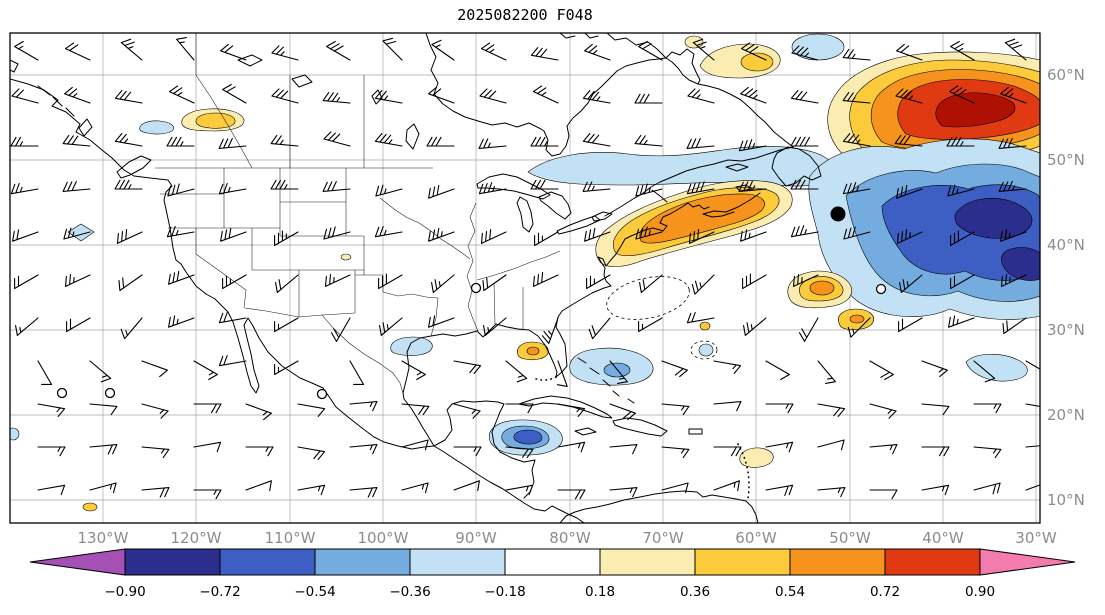  I want to click on lon-tick-label: 50°W, so click(850, 538).